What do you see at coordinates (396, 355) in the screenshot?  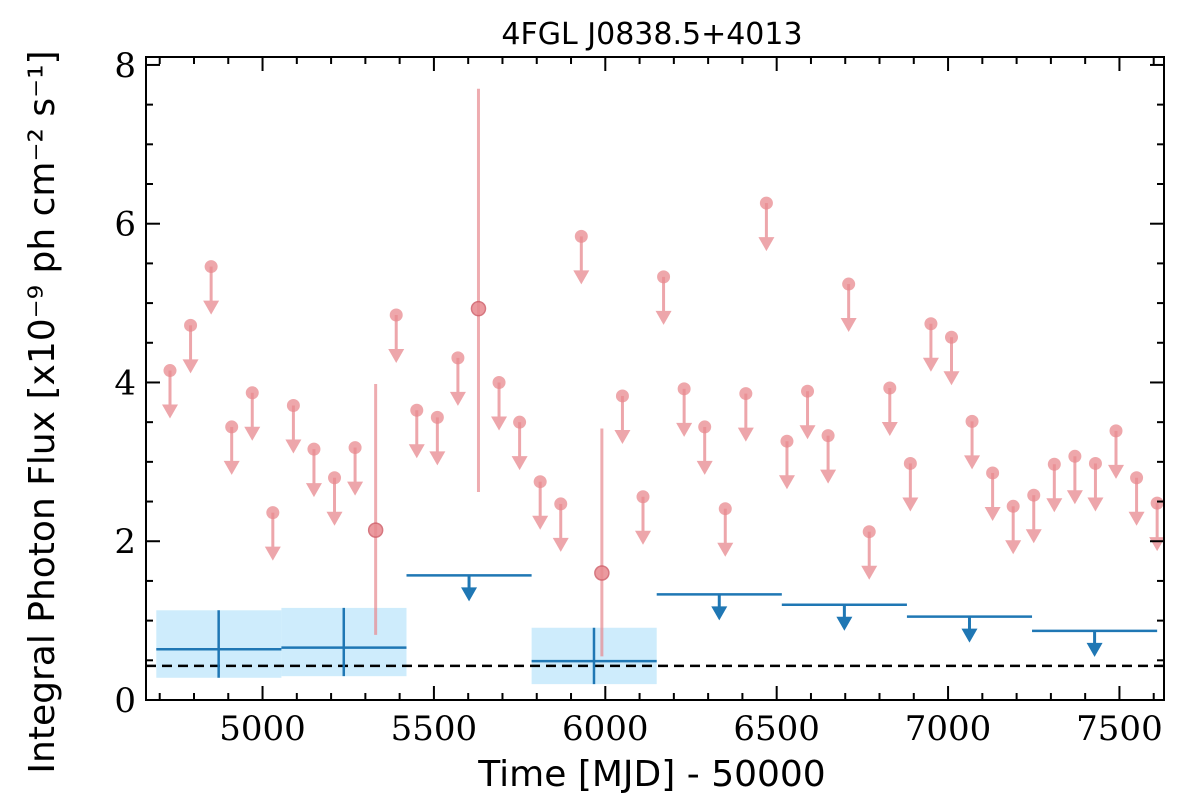 I see `short-bin-ul-arrow-10-head` at bounding box center [396, 355].